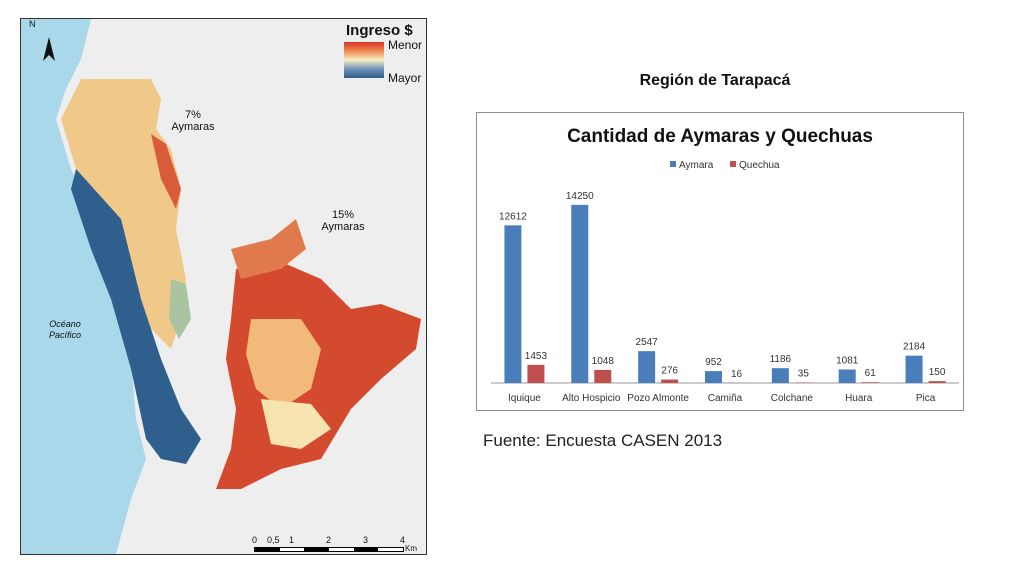 This screenshot has height=576, width=1024. I want to click on annotation-15-percent: 15% Aymaras, so click(343, 221).